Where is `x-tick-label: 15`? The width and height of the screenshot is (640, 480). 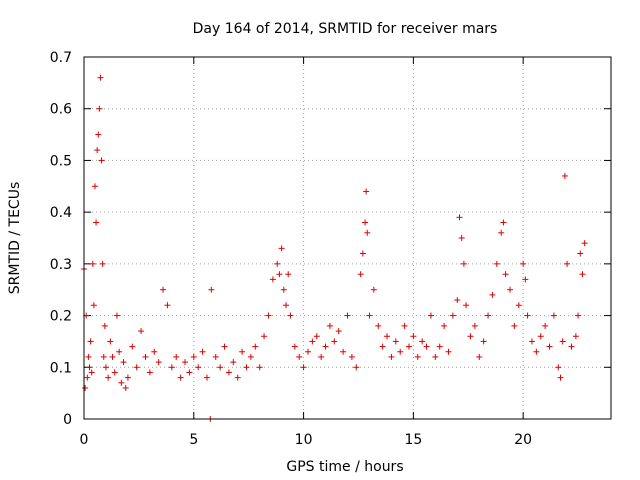
x-tick-label: 15 is located at coordinates (413, 440).